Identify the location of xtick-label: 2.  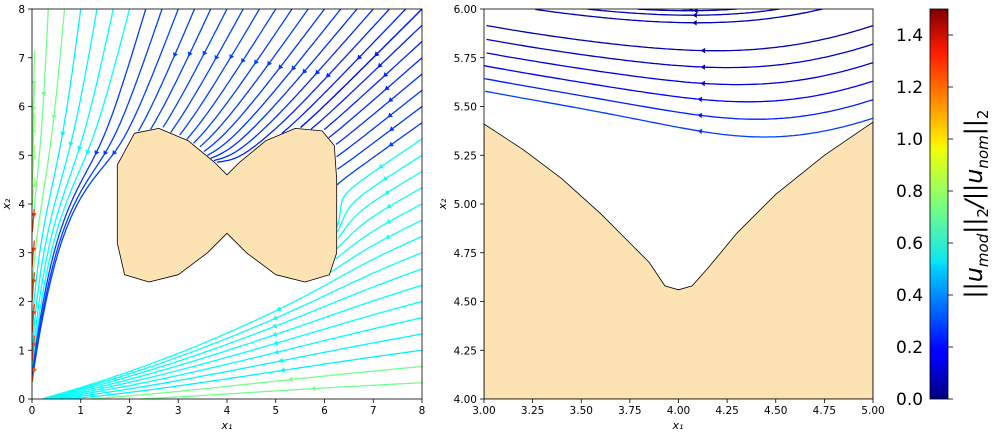
(129, 411).